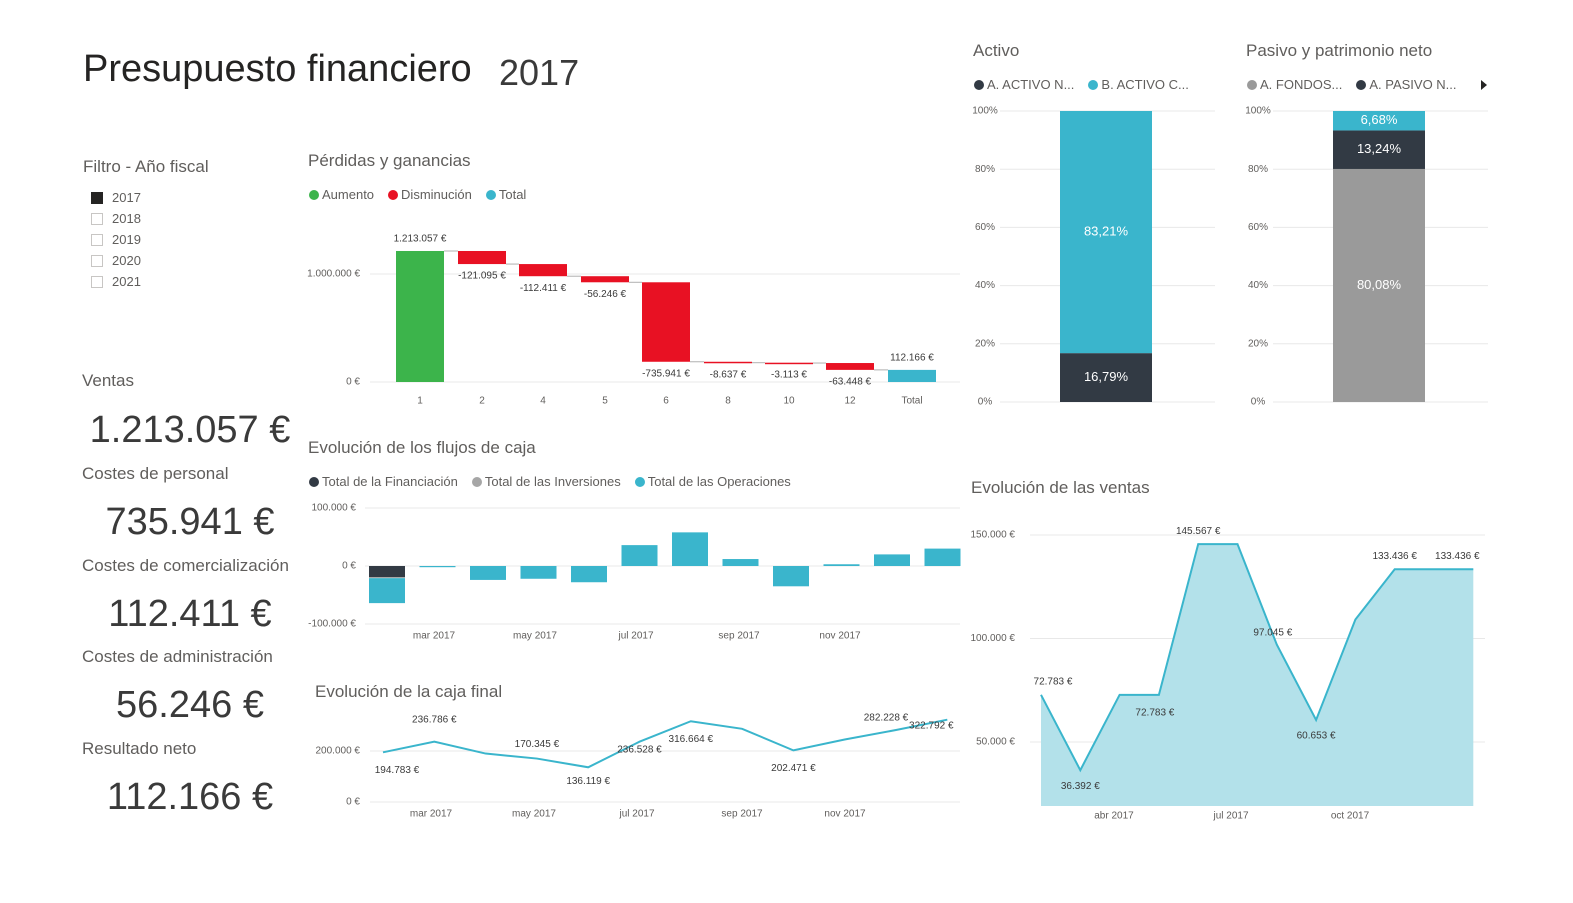 The width and height of the screenshot is (1573, 903). What do you see at coordinates (666, 401) in the screenshot?
I see `x-tick-label: 6` at bounding box center [666, 401].